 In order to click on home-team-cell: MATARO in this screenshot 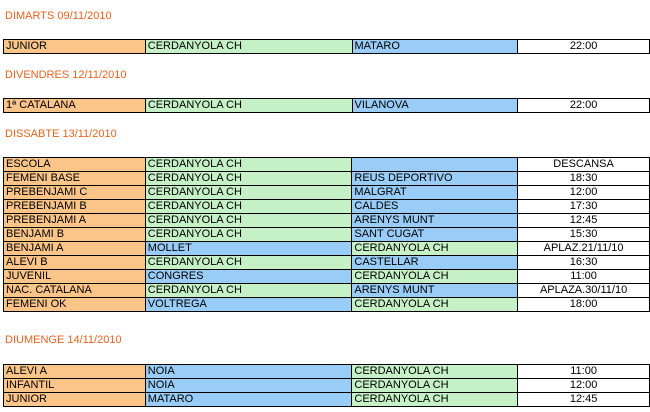, I will do `click(248, 399)`.